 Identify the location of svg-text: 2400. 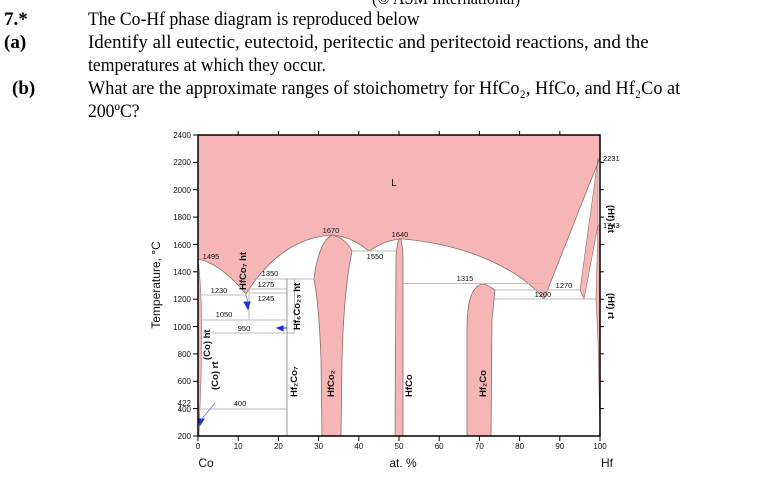
(182, 135).